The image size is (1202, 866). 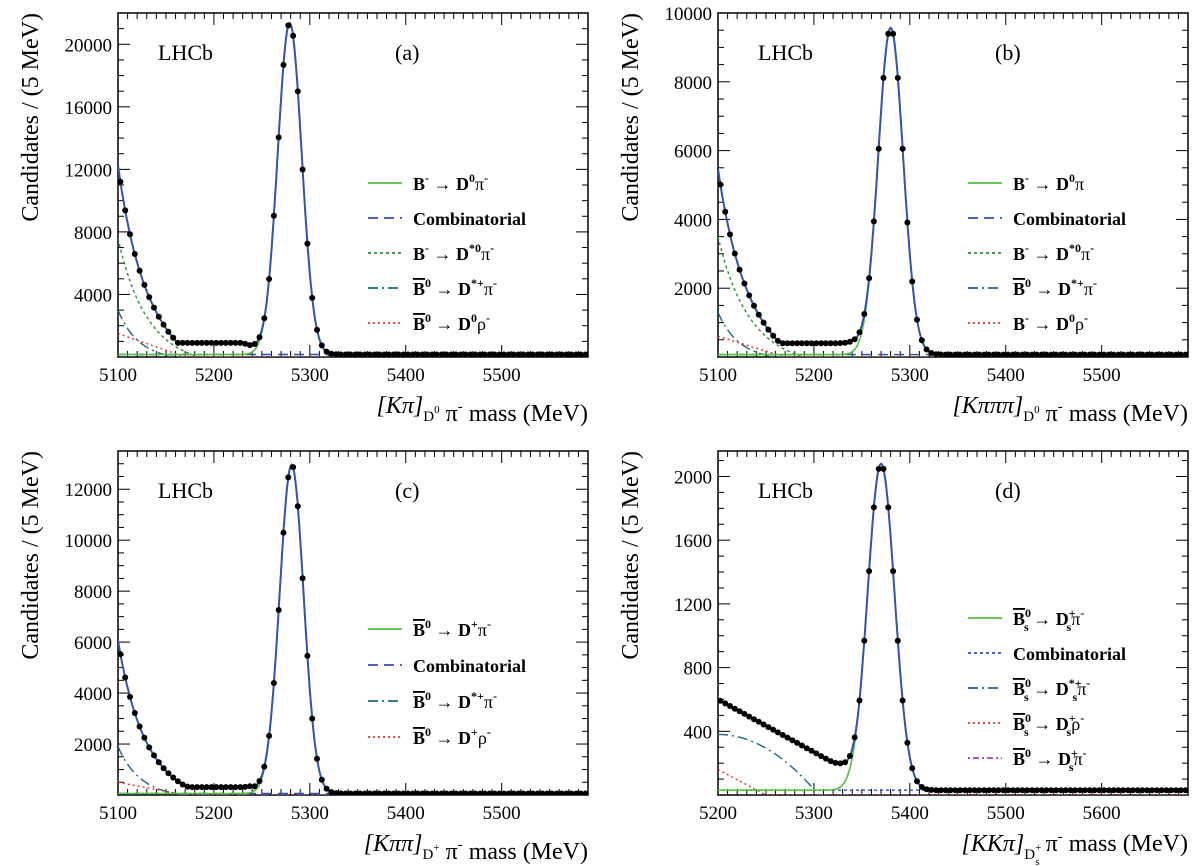 I want to click on panel-label: (a), so click(x=407, y=52).